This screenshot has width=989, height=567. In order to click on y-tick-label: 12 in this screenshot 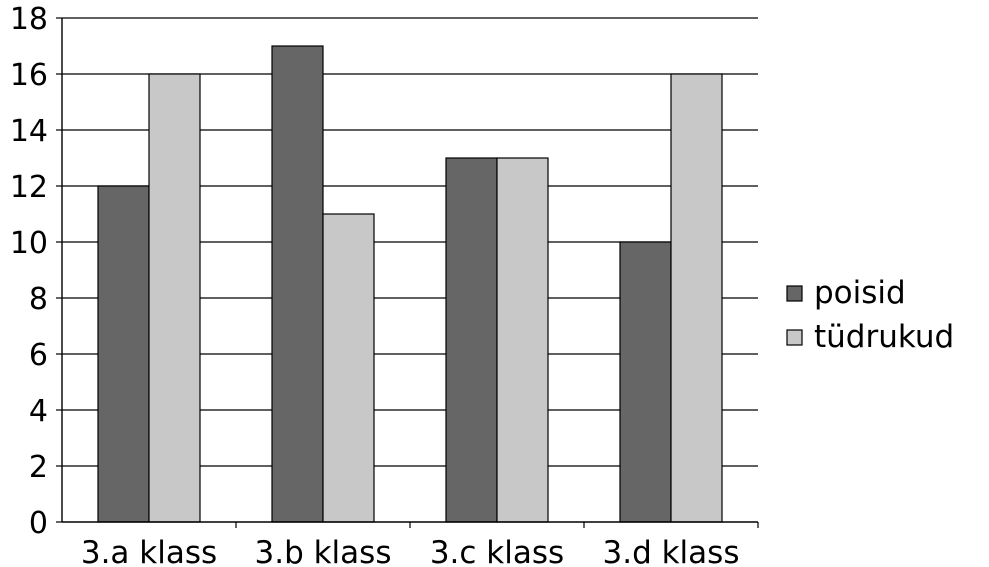, I will do `click(29, 187)`.